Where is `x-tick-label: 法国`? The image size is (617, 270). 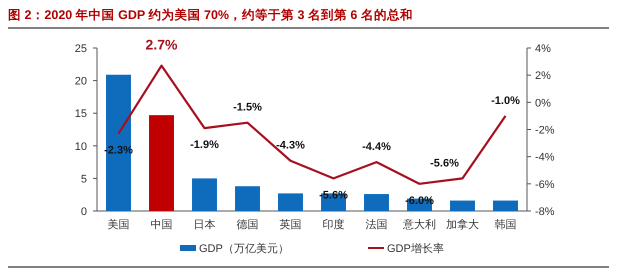
x-tick-label: 法国 is located at coordinates (377, 224).